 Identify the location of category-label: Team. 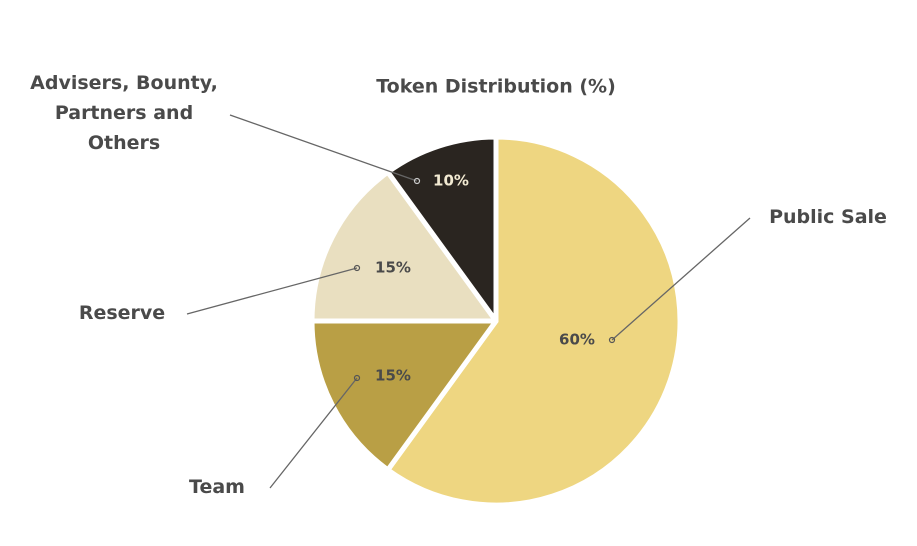
(217, 487).